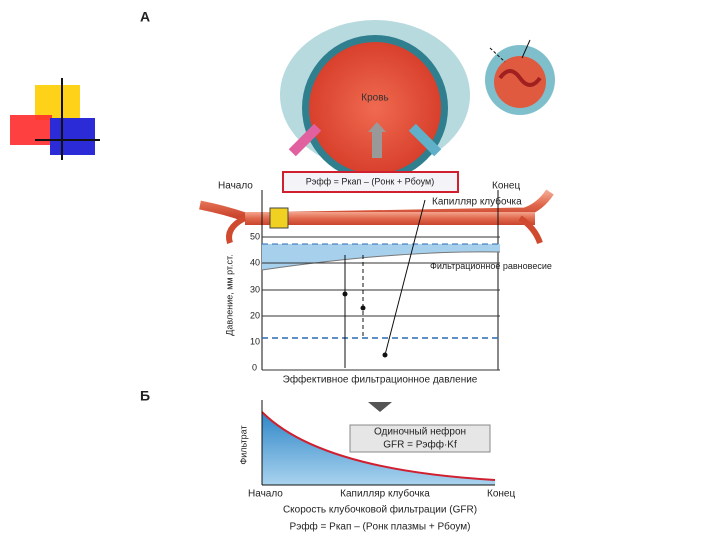 The image size is (720, 540). What do you see at coordinates (420, 445) in the screenshot?
I see `box-formula: GFR = Pэфф·Kf` at bounding box center [420, 445].